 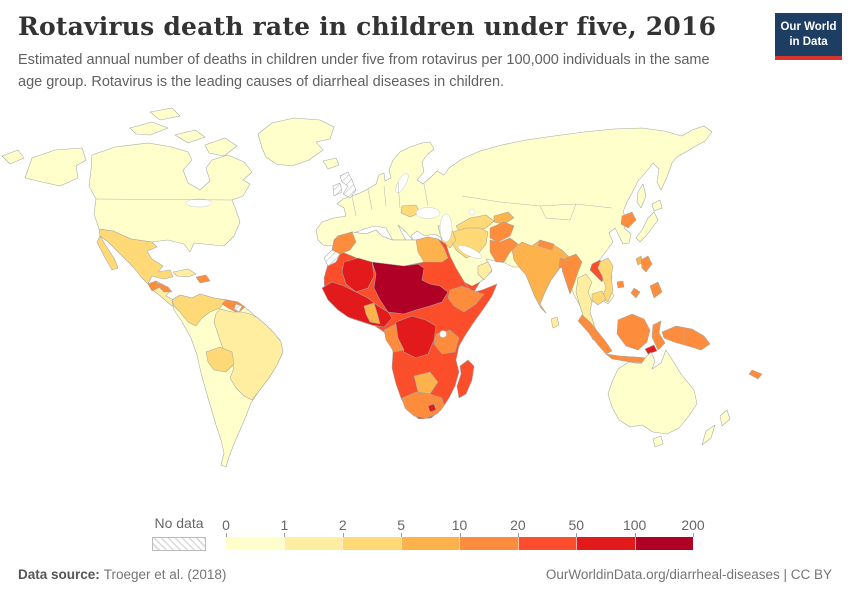 I want to click on legend-tick-2: 2, so click(x=342, y=525).